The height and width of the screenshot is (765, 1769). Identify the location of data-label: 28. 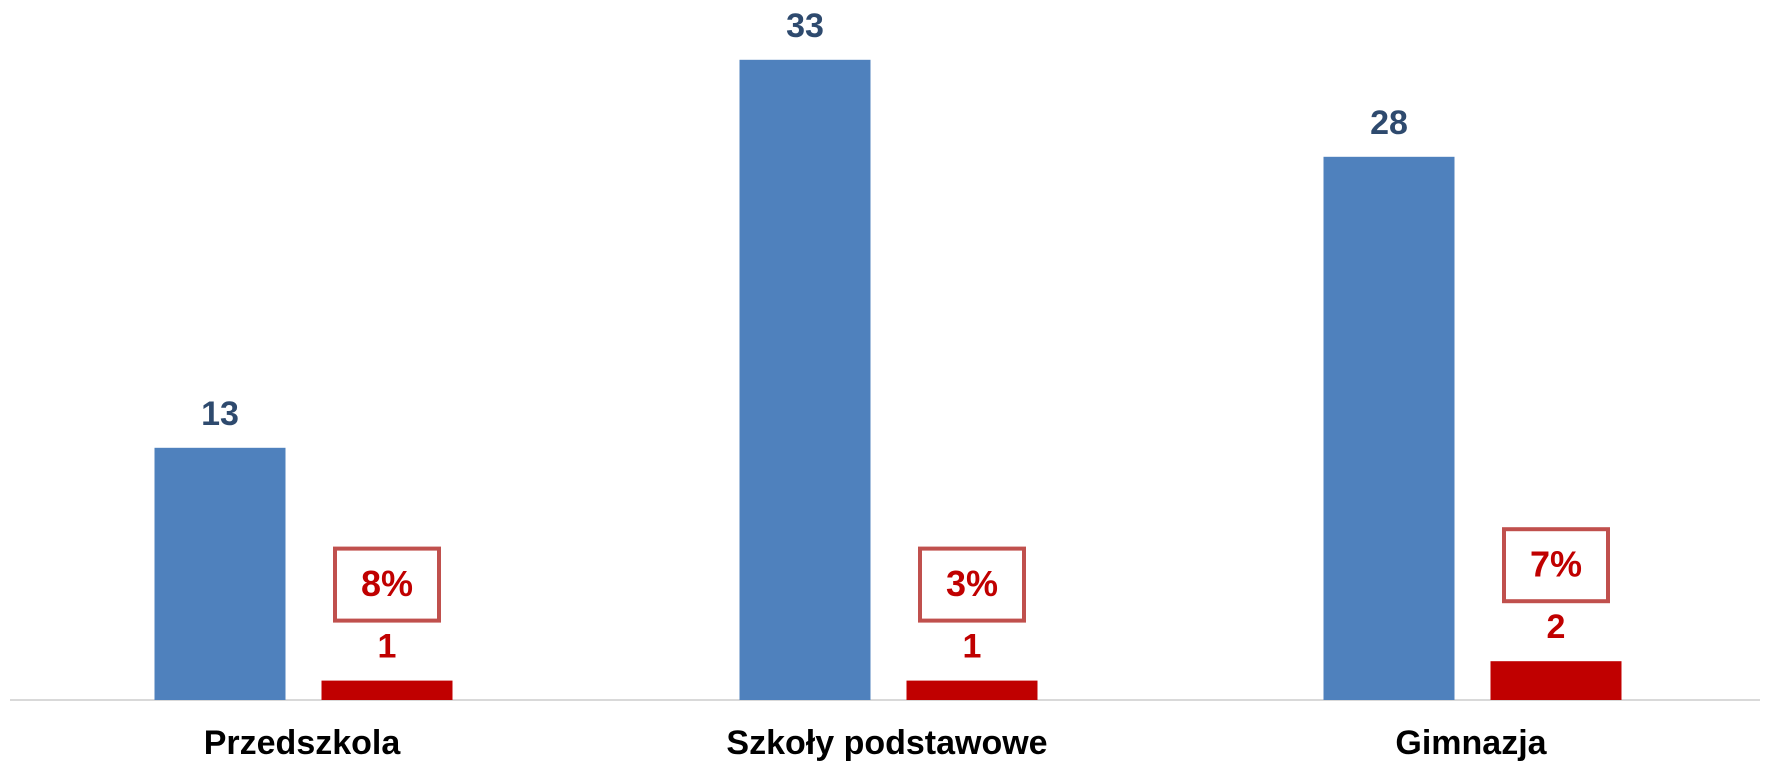
(1389, 123).